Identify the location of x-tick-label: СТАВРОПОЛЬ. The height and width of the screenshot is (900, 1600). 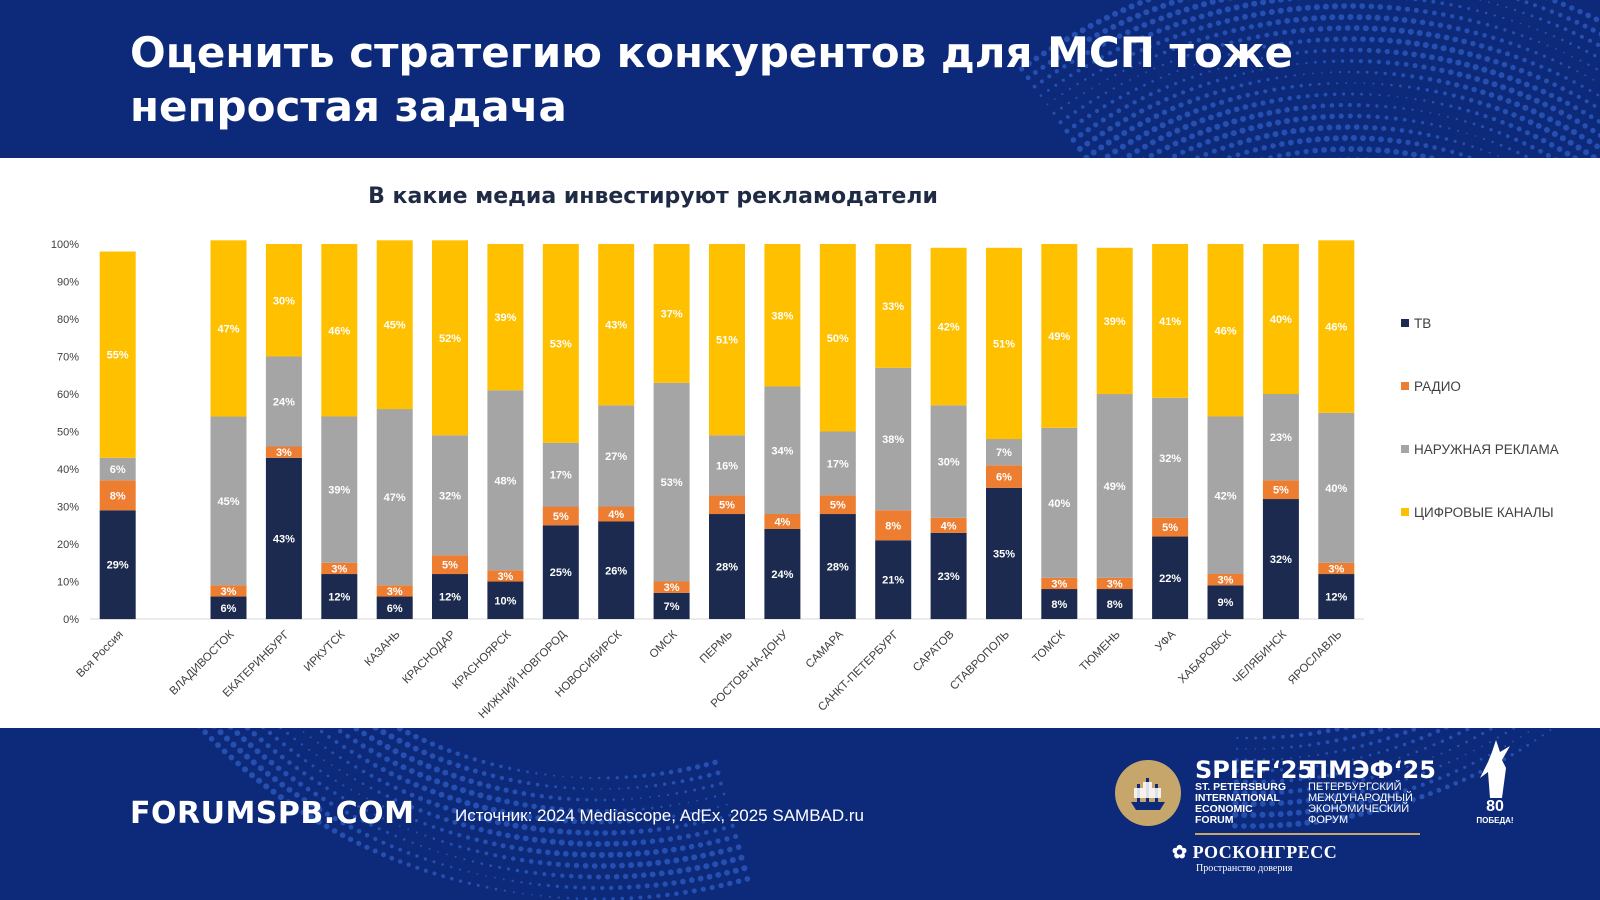
(980, 661).